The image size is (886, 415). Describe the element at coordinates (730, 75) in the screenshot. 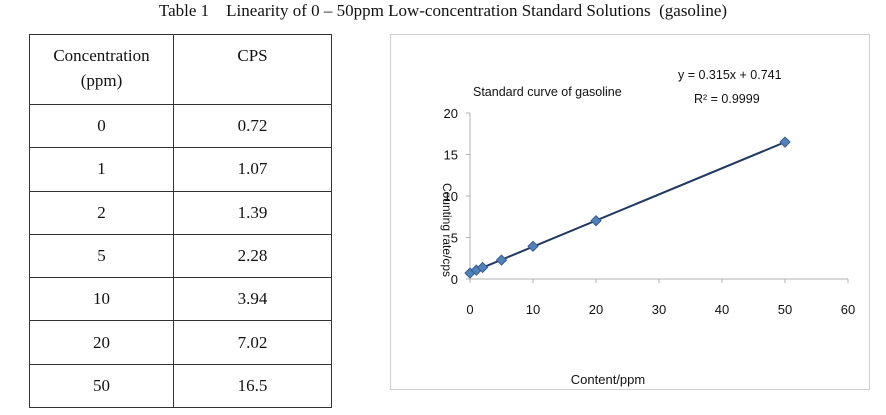

I see `trendline-equation: y = 0.315x + 0.741` at that location.